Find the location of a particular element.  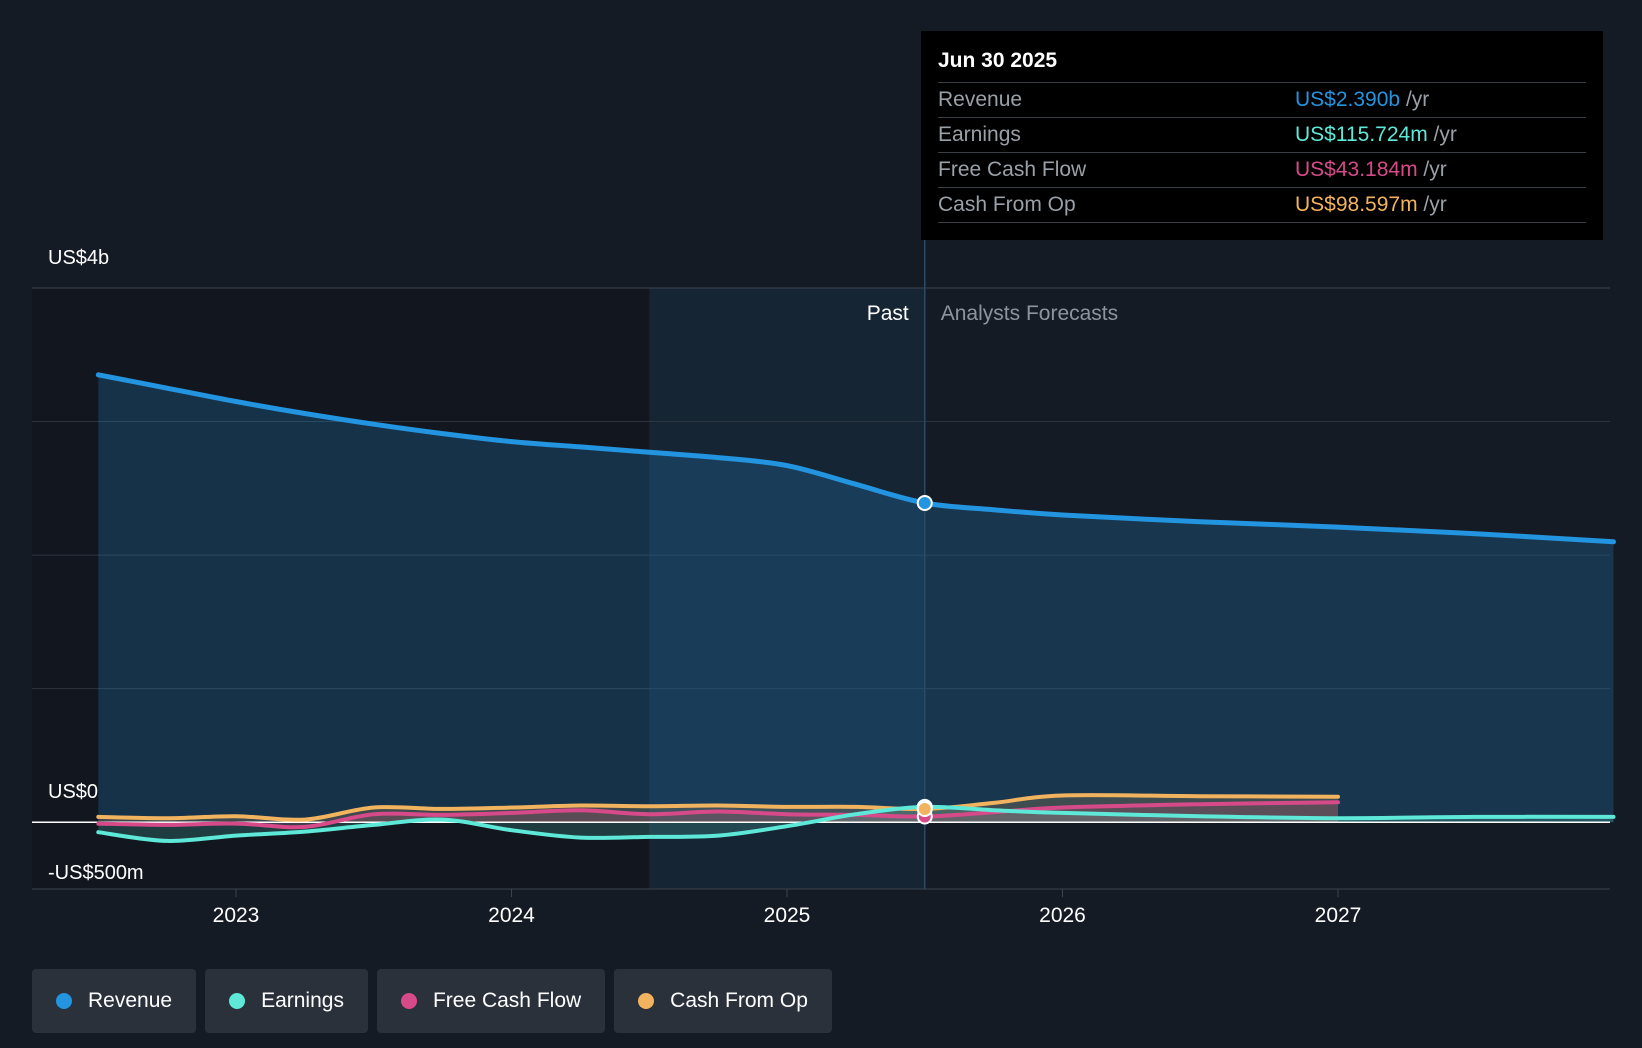

marker-cash-from-op is located at coordinates (924, 809).